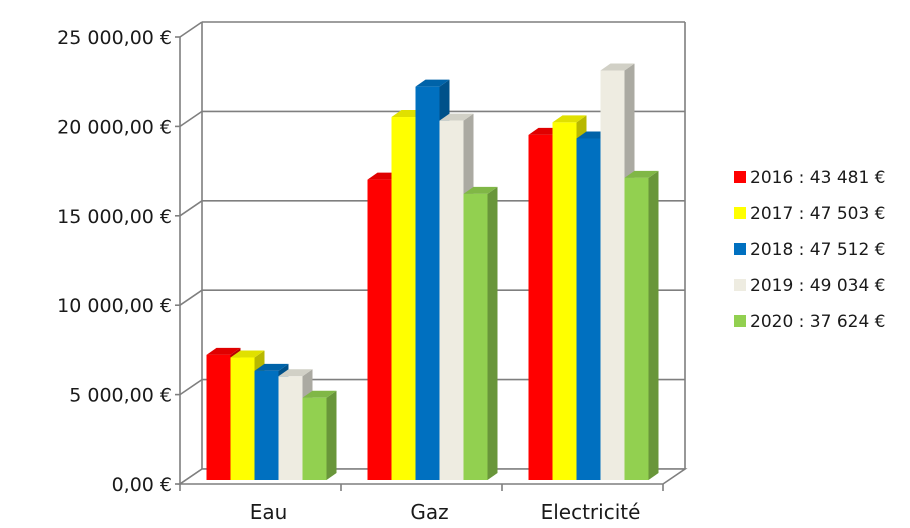  I want to click on y-tick-label: 20 000,00 €, so click(114, 127).